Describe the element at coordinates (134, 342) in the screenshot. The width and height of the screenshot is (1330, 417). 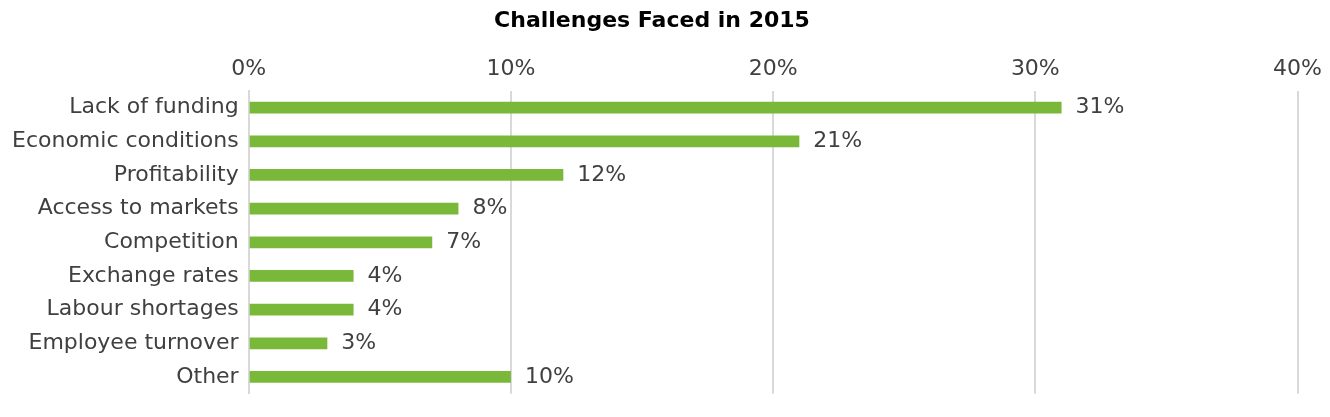
I see `y-tick-label: Employee turnover` at that location.